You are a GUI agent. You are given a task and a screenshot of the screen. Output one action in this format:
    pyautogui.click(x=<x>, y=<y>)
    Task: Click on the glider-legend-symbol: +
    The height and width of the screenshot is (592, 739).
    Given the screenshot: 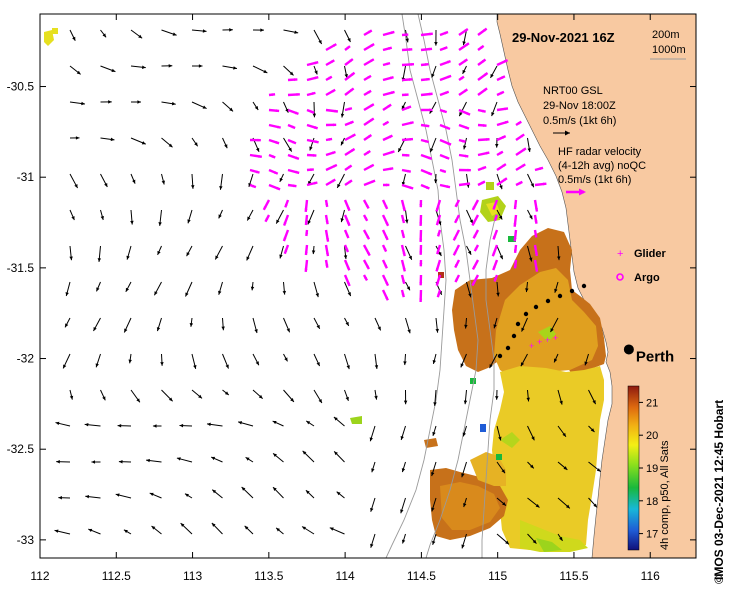 What is the action you would take?
    pyautogui.click(x=620, y=254)
    